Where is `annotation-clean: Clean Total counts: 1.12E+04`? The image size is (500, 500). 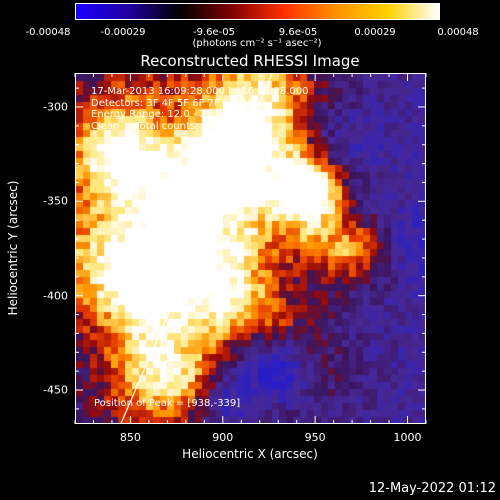 annotation-clean: Clean Total counts: 1.12E+04 is located at coordinates (171, 126).